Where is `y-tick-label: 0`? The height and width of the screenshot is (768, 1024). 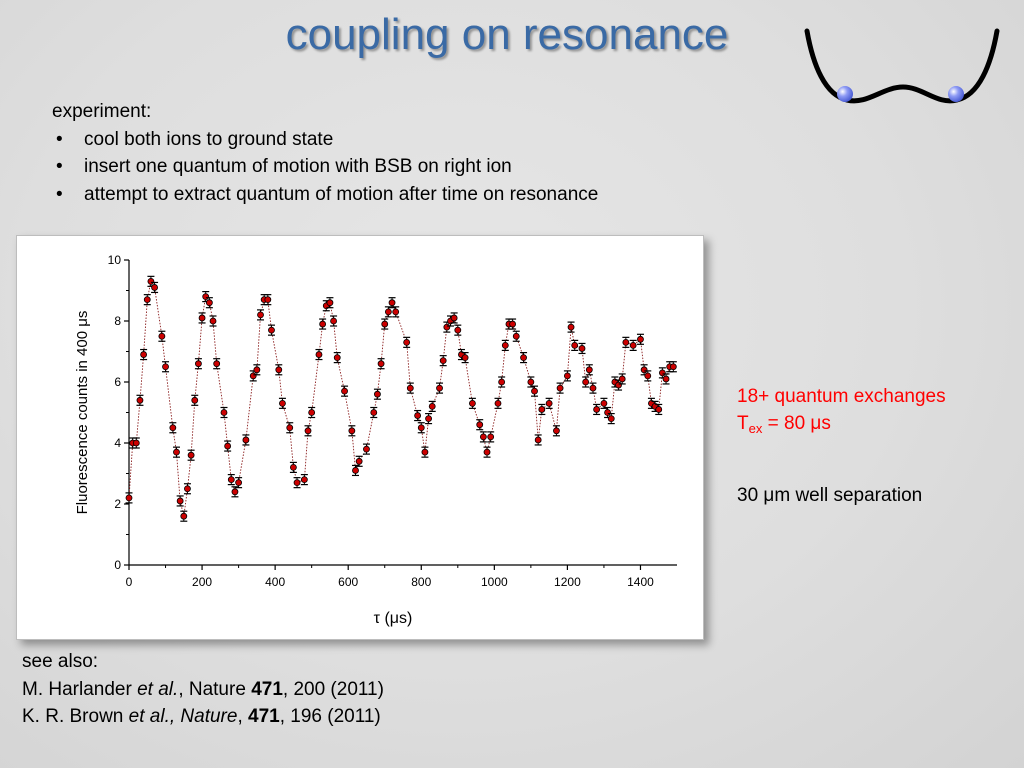 y-tick-label: 0 is located at coordinates (117, 565).